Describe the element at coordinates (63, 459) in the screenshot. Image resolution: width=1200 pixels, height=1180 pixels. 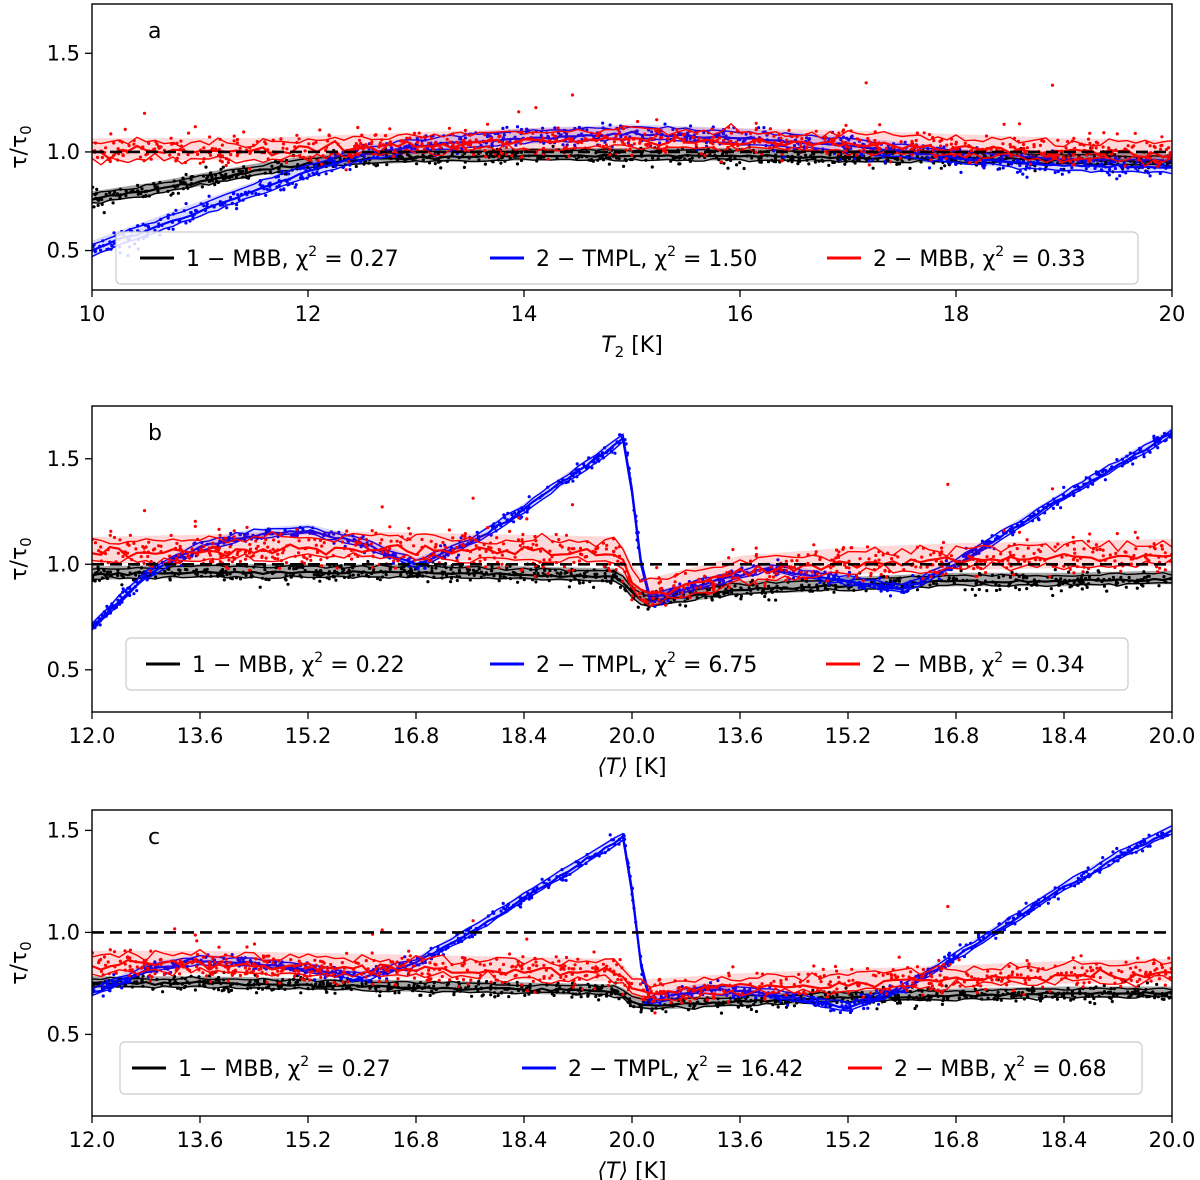
I see `y-tick-label: 1.5` at that location.